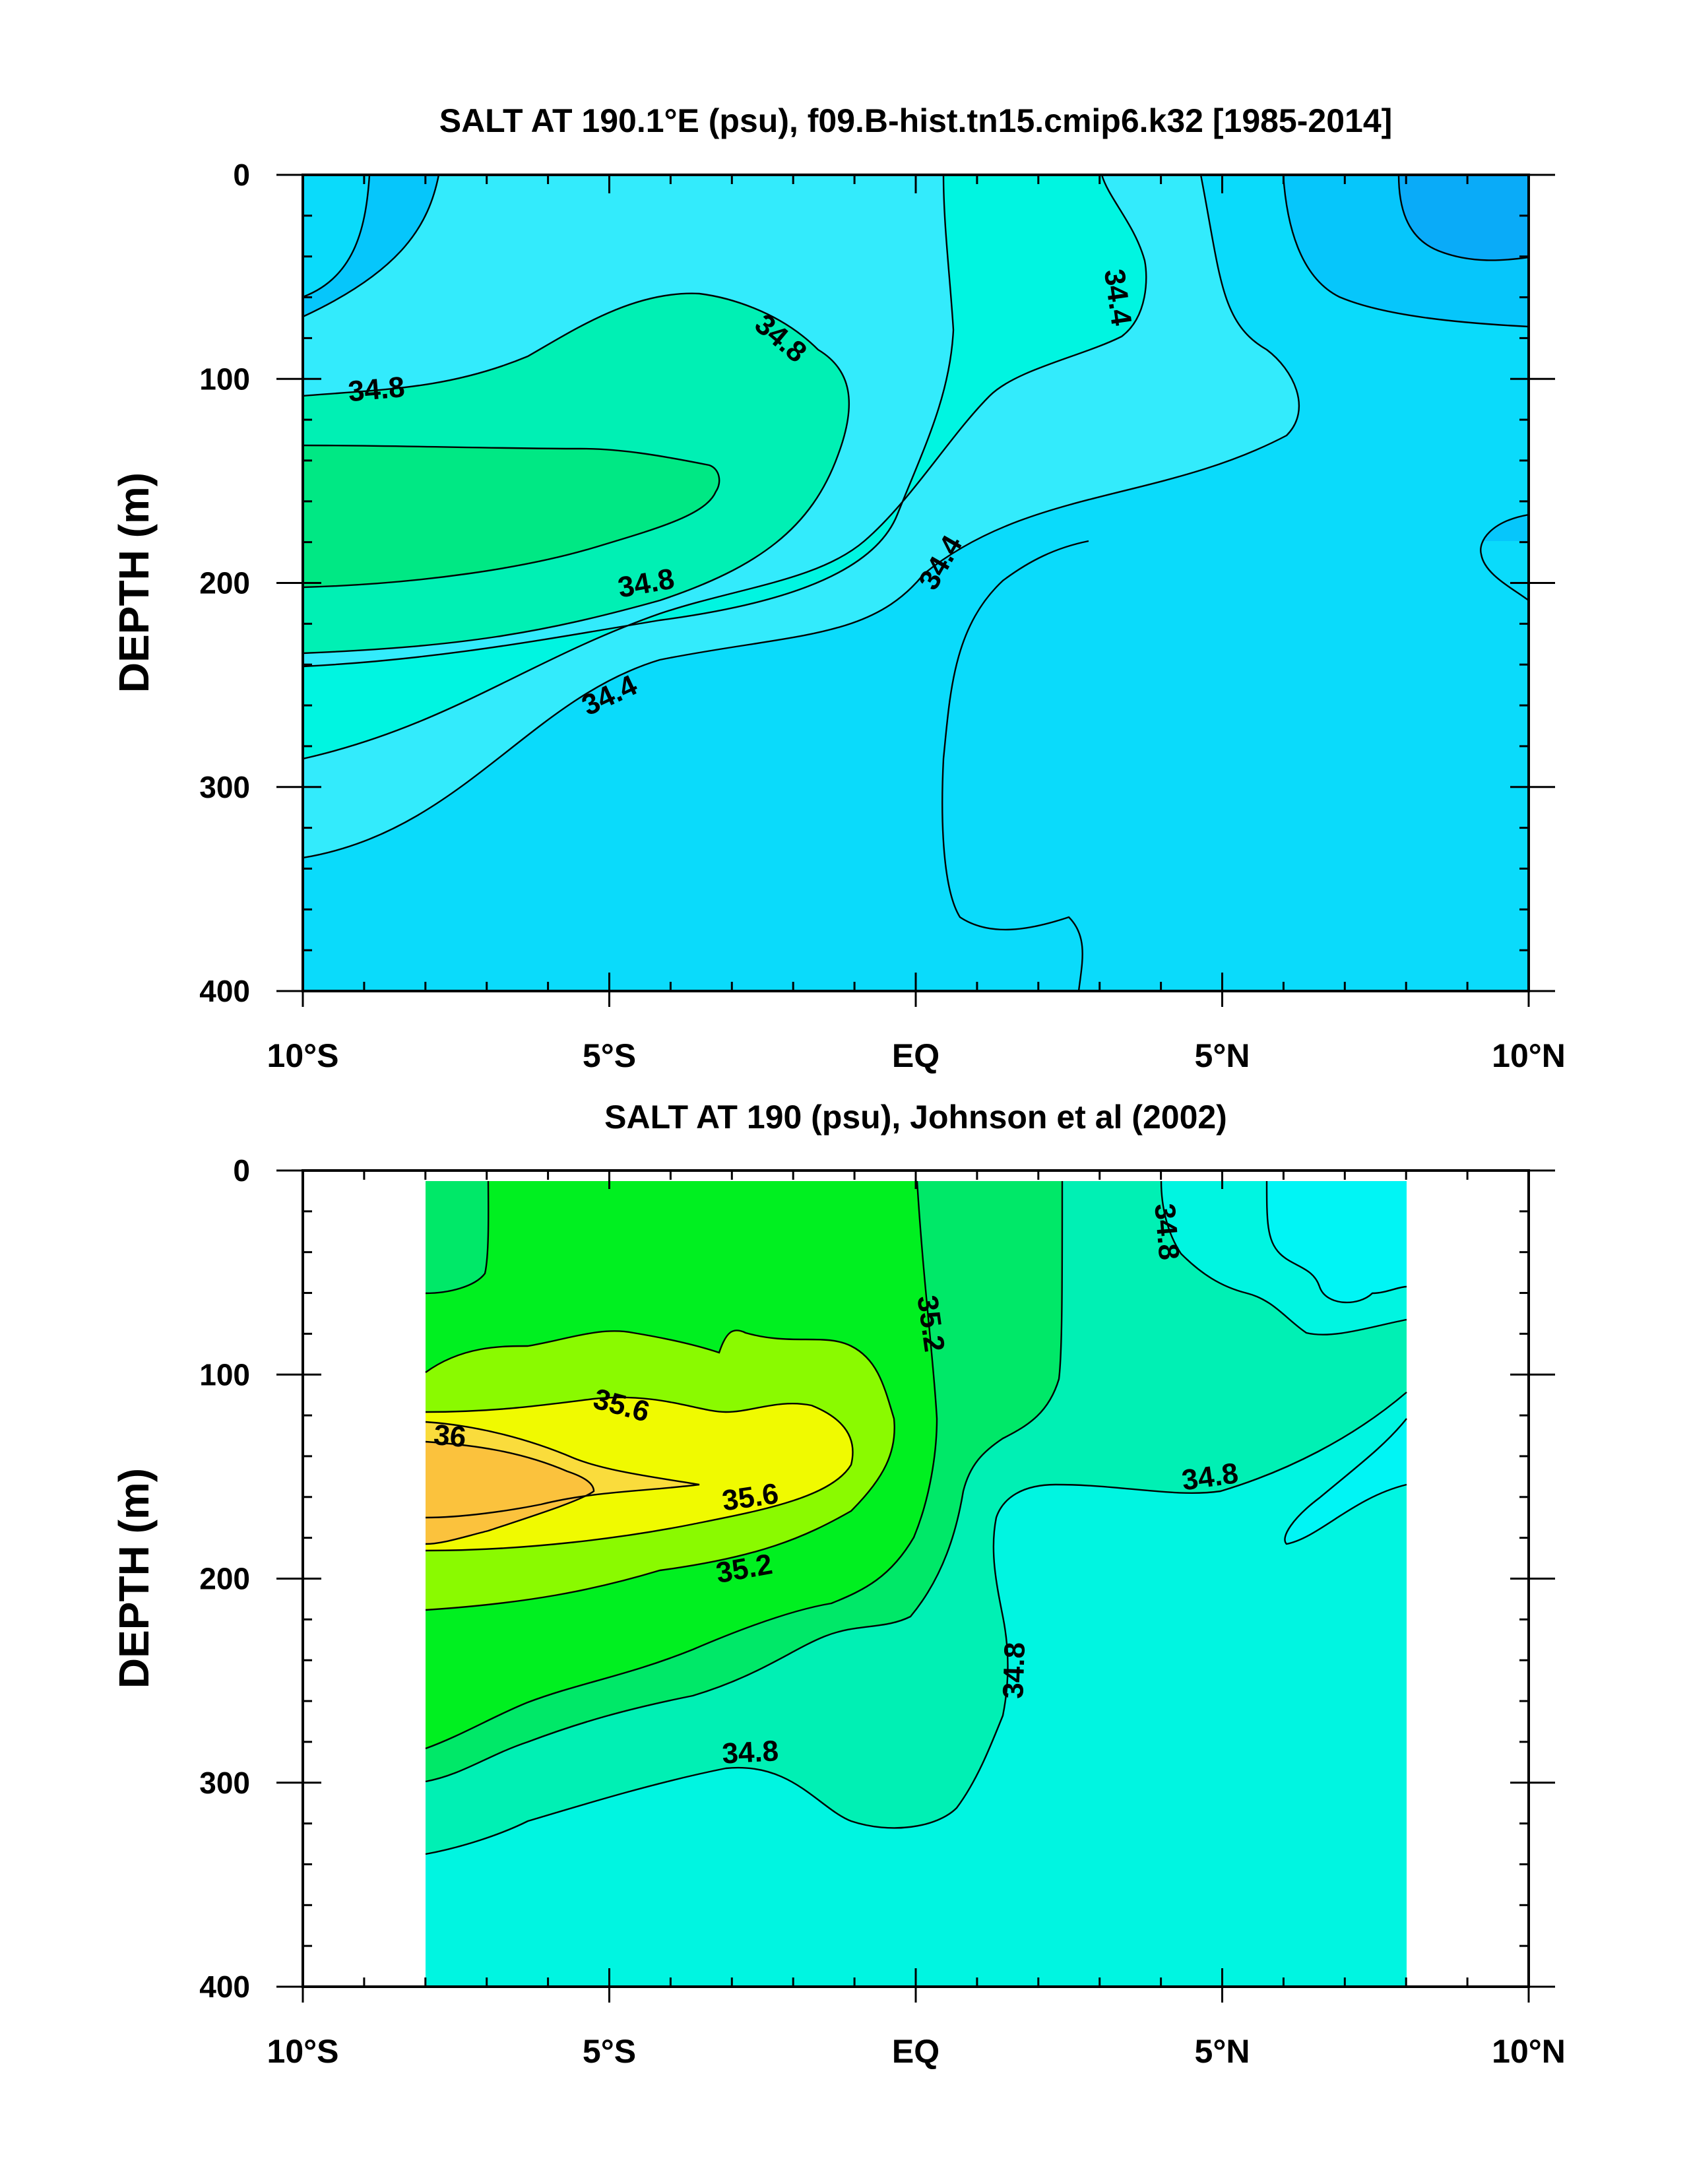 This screenshot has width=1689, height=2184. I want to click on panel-1-x-tick-labels: 10°S 5°S EQ 5°N 10°N, so click(917, 1055).